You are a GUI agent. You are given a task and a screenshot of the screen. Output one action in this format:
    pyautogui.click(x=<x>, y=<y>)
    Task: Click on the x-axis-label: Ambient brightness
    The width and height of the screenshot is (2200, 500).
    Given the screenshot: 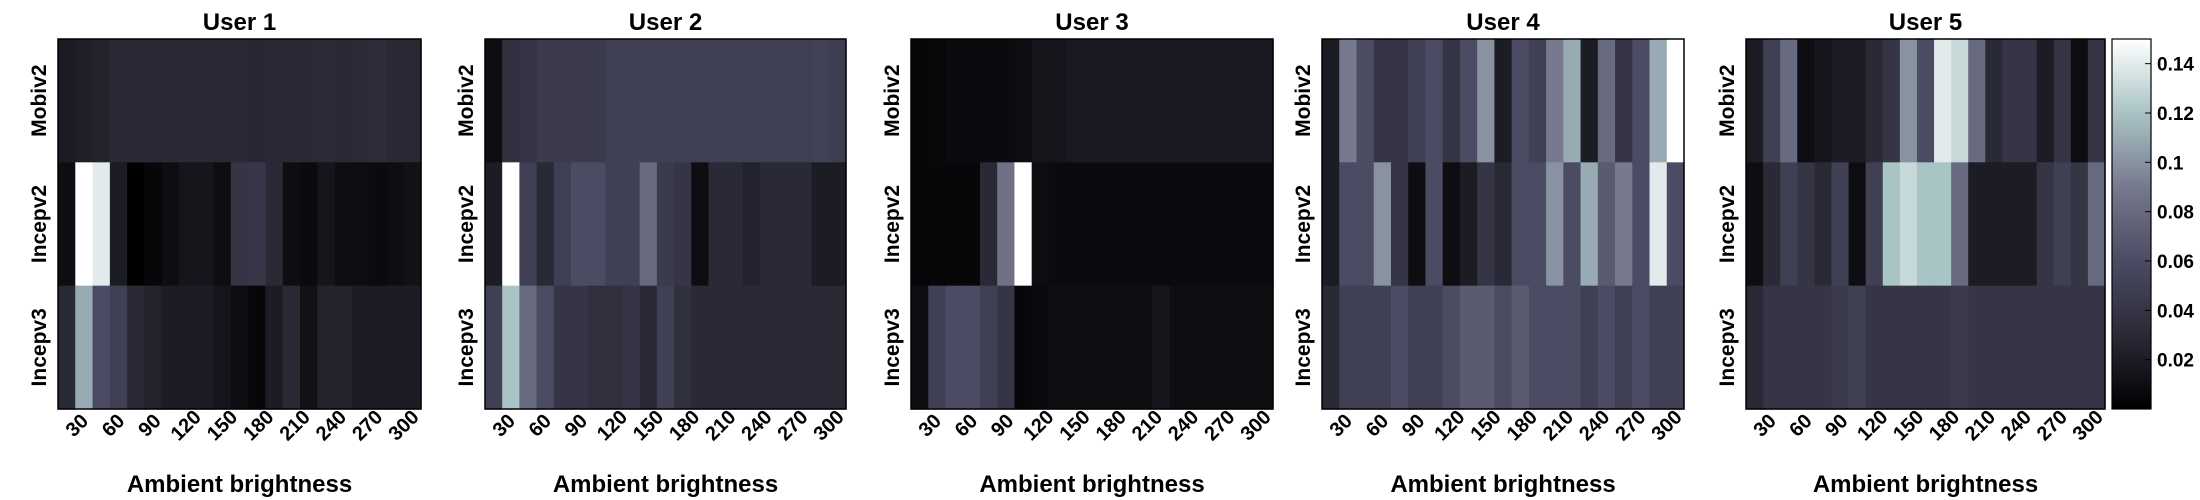 What is the action you would take?
    pyautogui.click(x=239, y=484)
    